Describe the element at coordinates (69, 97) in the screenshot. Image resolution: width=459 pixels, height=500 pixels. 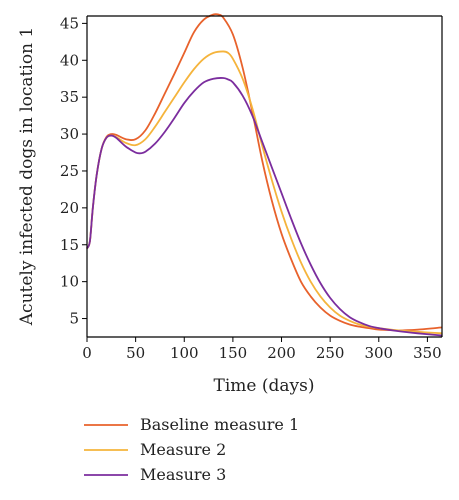
I see `y-tick-label: 35` at that location.